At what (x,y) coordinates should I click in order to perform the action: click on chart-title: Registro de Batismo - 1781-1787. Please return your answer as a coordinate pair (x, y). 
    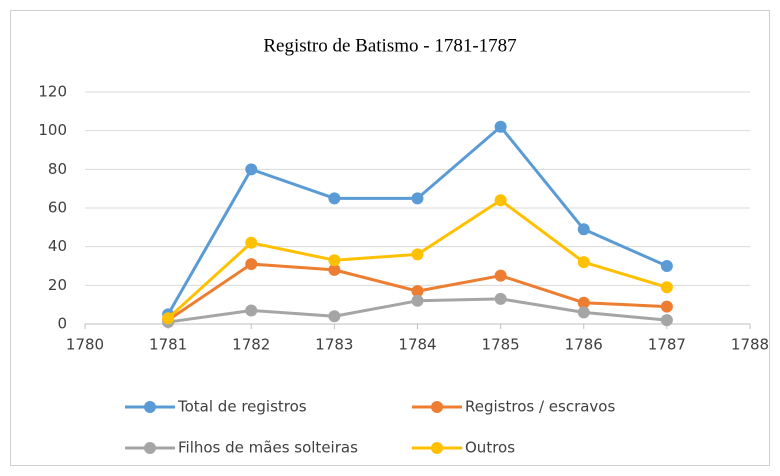
    Looking at the image, I should click on (389, 45).